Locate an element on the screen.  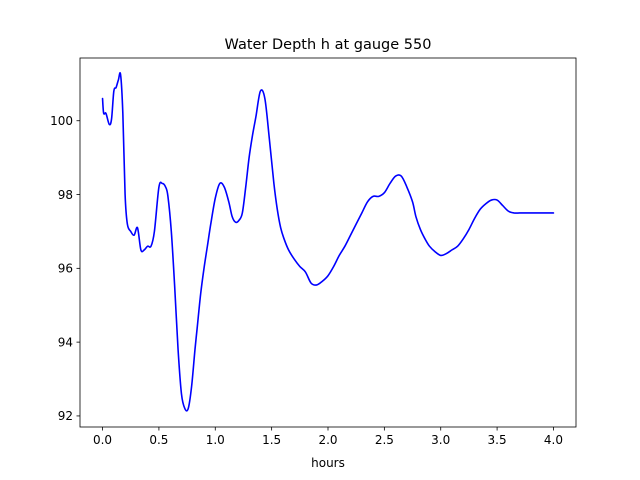
x-axis-label: hours is located at coordinates (328, 463).